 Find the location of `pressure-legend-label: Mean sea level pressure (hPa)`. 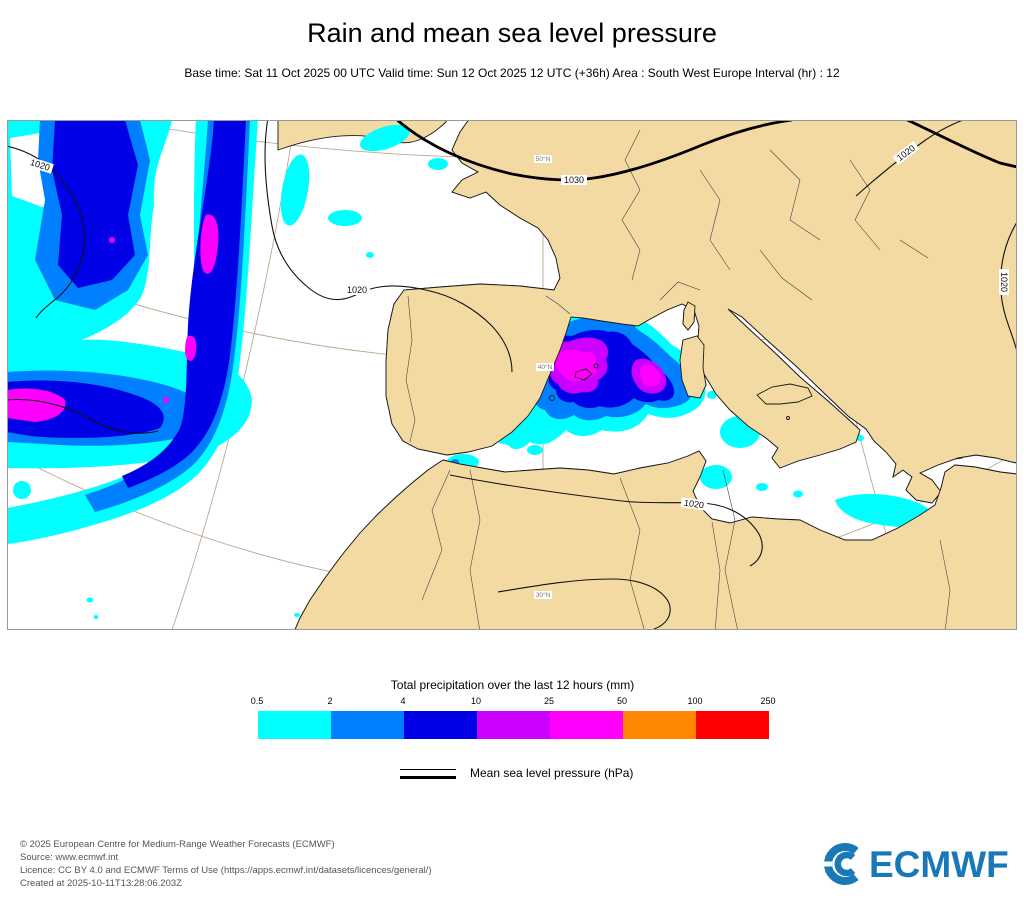

pressure-legend-label: Mean sea level pressure (hPa) is located at coordinates (552, 773).